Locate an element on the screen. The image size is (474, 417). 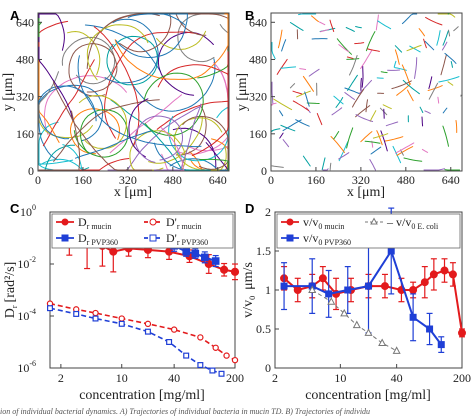
x-tick-label: 10 is located at coordinates (122, 378).